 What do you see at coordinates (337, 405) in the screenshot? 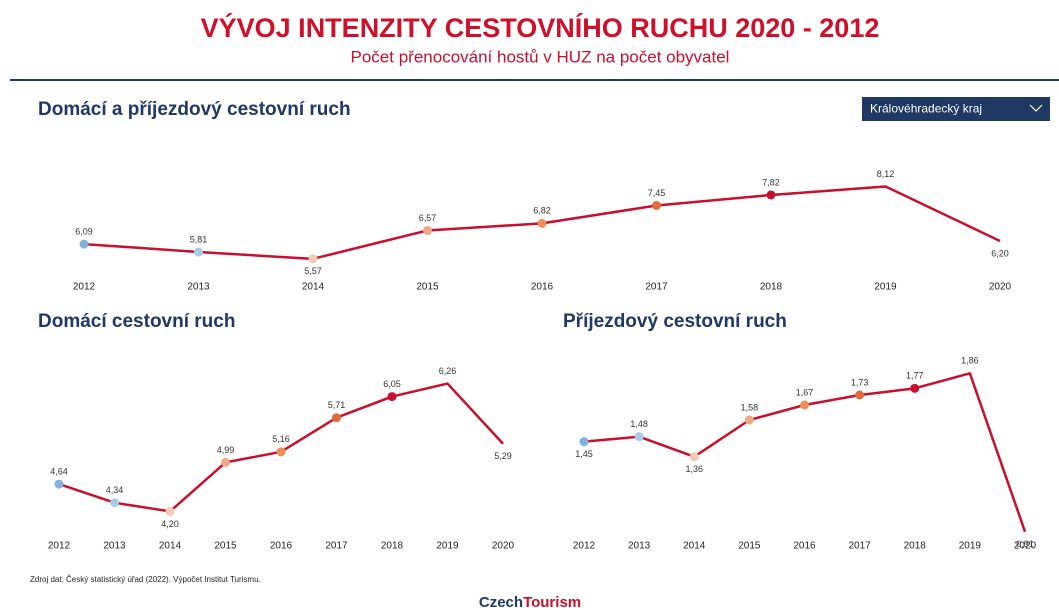
I see `data-label: 5,71` at bounding box center [337, 405].